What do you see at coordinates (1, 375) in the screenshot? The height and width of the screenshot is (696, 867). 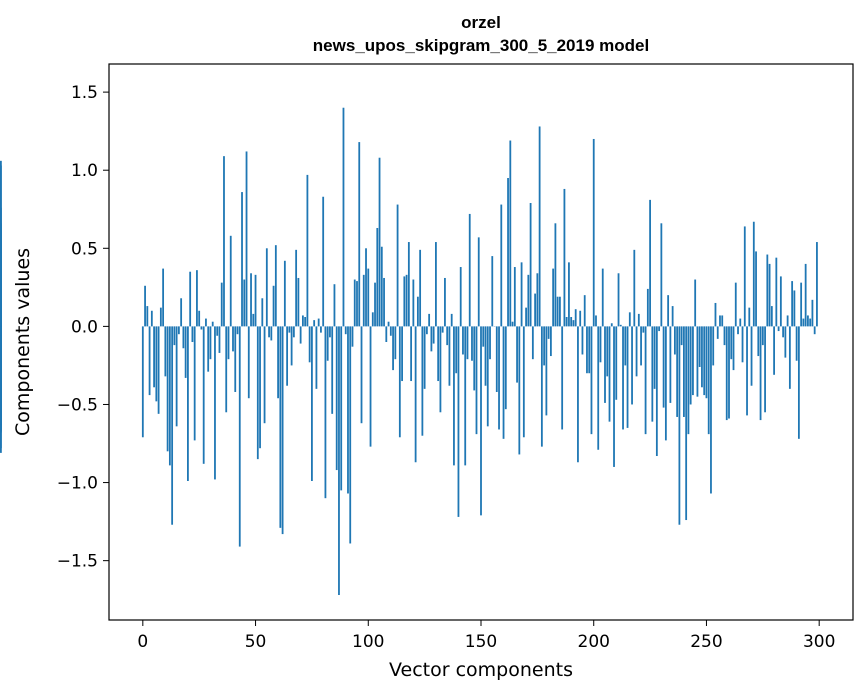 I see `bar-undefined` at bounding box center [1, 375].